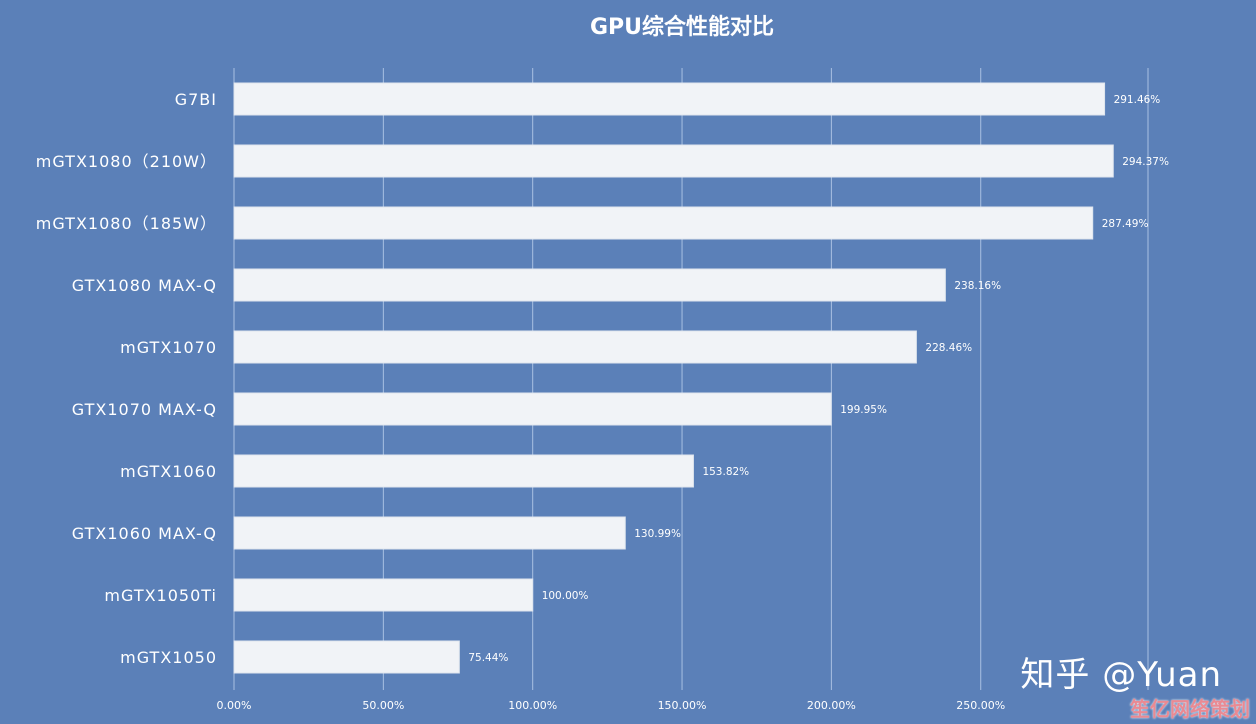  Describe the element at coordinates (532, 705) in the screenshot. I see `x-tick-label: 100.00%` at that location.